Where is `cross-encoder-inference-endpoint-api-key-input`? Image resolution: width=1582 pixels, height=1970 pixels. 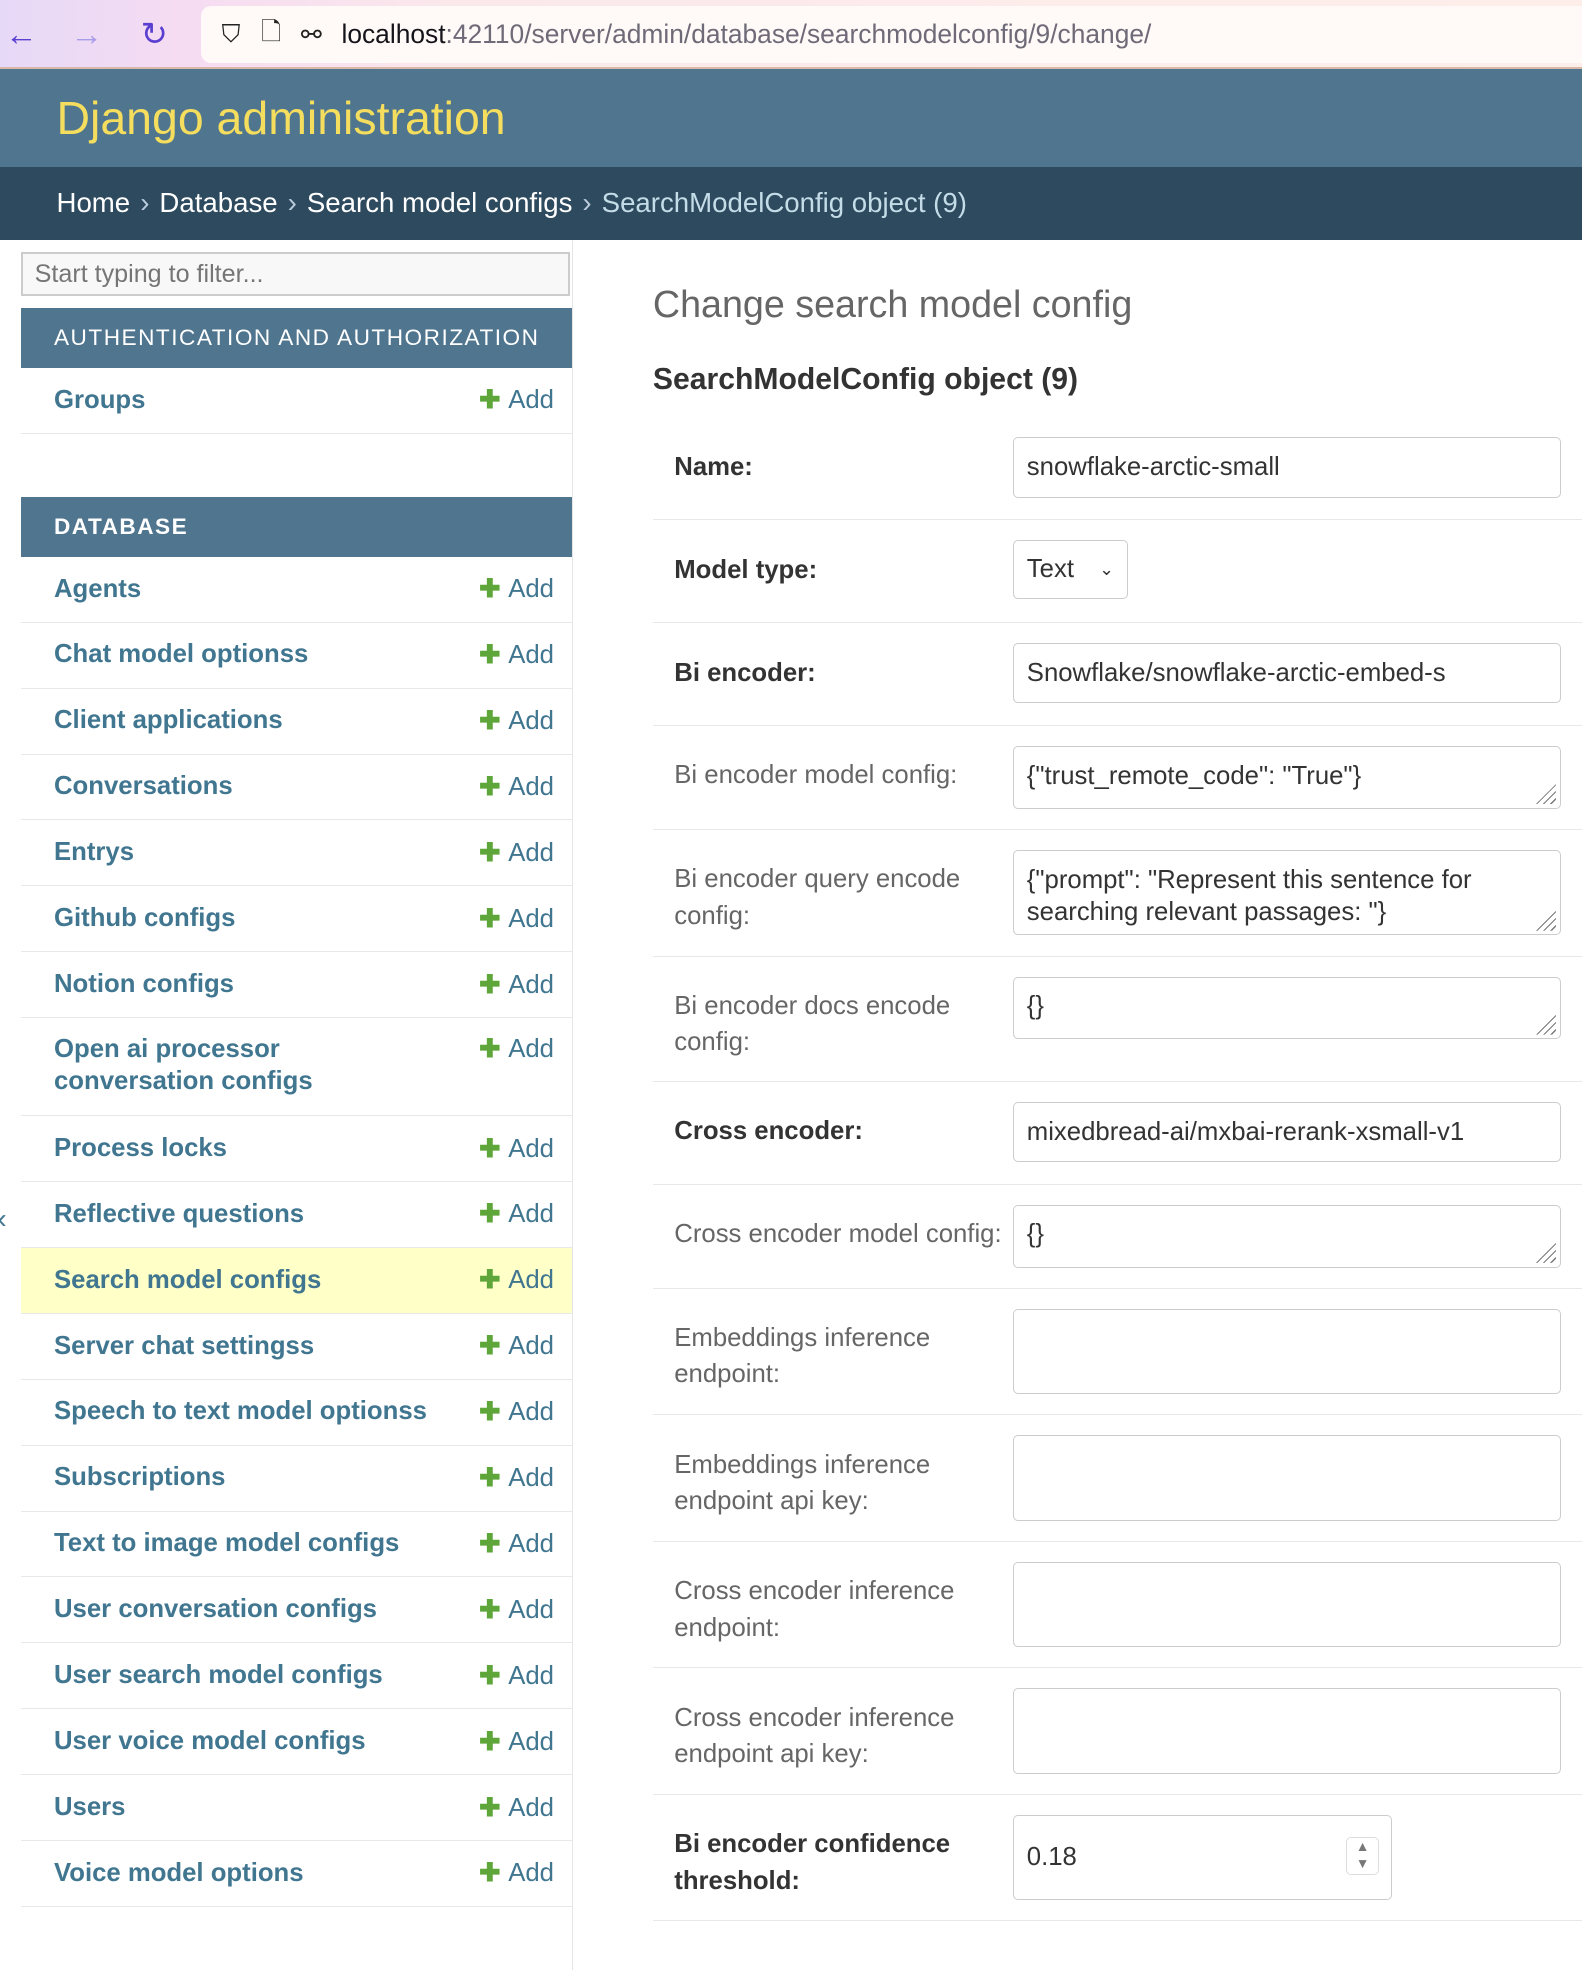
cross-encoder-inference-endpoint-api-key-input is located at coordinates (1287, 1731).